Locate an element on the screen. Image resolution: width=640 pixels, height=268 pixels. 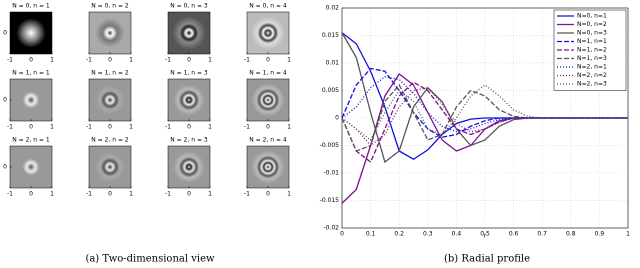
x-tick-label: 0.3 is located at coordinates (428, 234).